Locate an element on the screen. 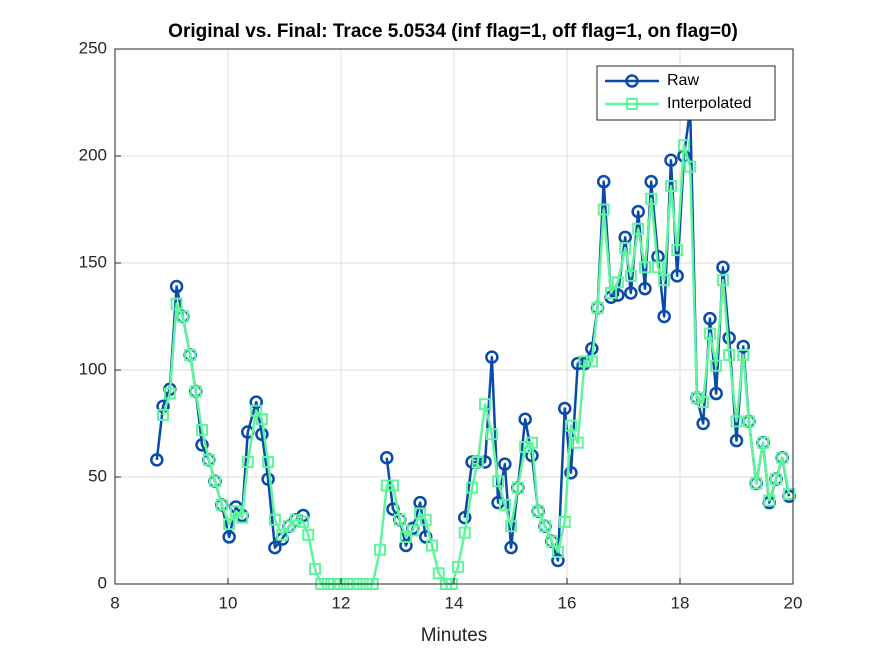 The width and height of the screenshot is (875, 656). y-tick-label: 50 is located at coordinates (97, 475).